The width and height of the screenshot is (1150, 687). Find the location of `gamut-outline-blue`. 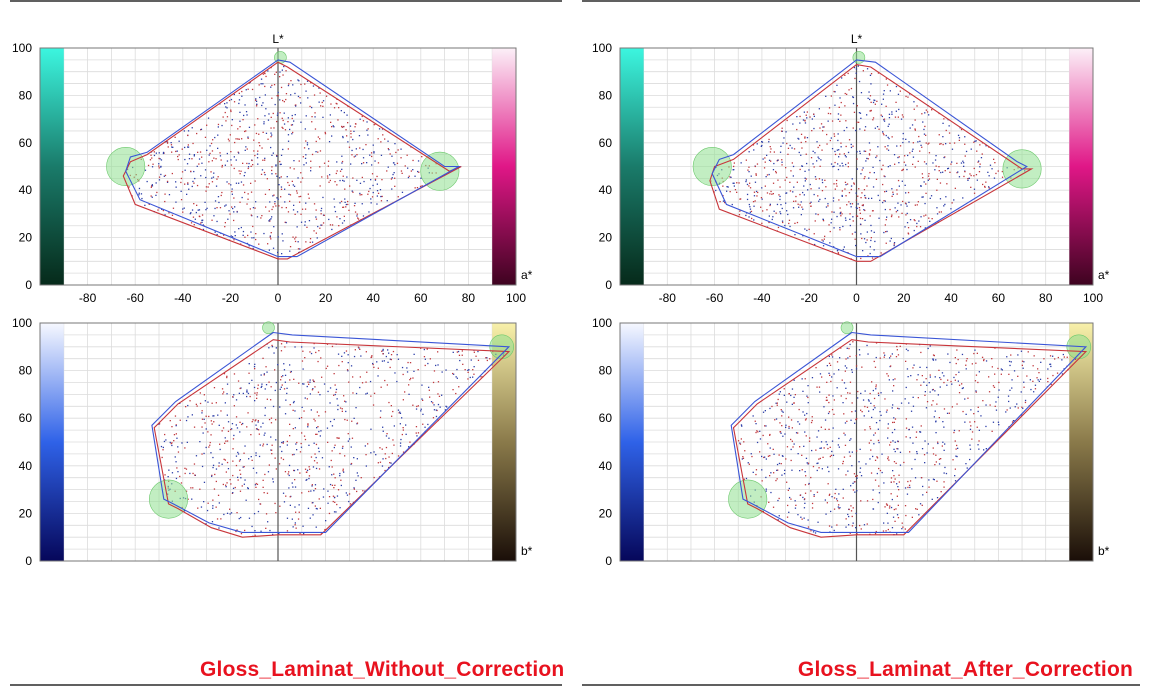

gamut-outline-blue is located at coordinates (869, 158).